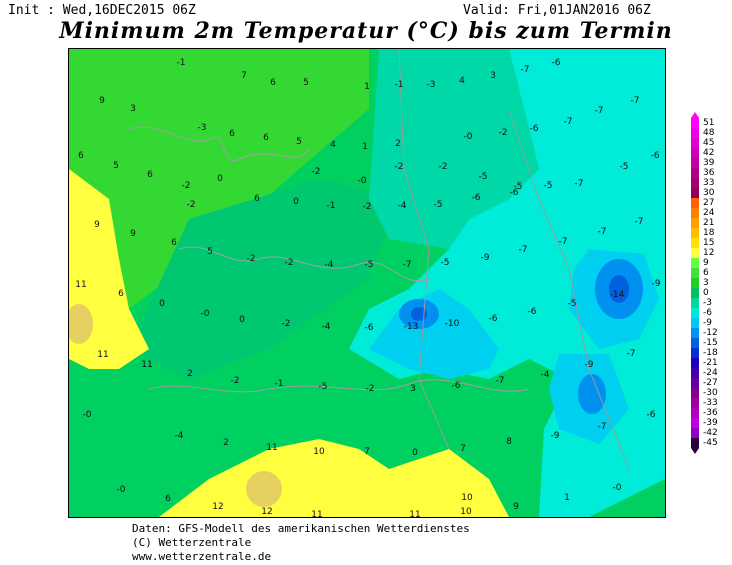  What do you see at coordinates (710, 413) in the screenshot?
I see `legend-value: -36` at bounding box center [710, 413].